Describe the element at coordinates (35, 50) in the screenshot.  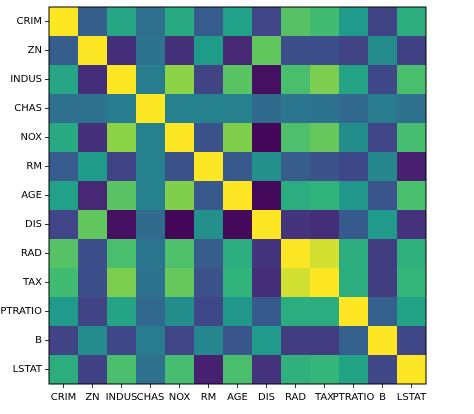
I see `y-tick-label: ZN` at that location.